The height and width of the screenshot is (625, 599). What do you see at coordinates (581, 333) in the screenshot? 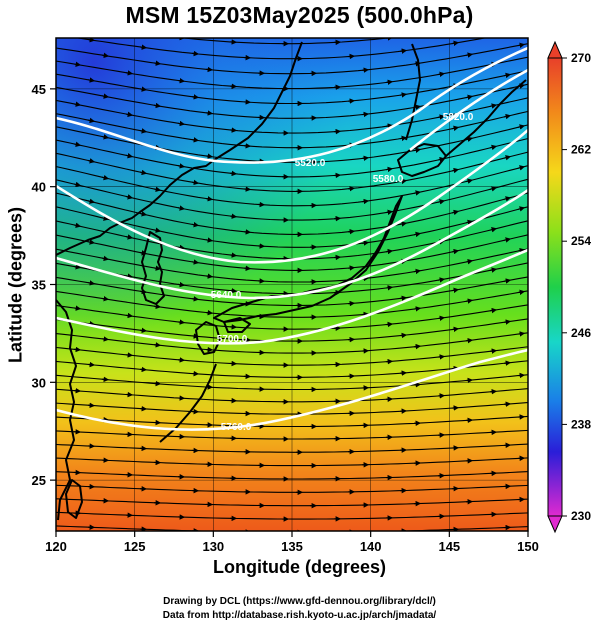
I see `colorbar-tick-label: 246` at bounding box center [581, 333].